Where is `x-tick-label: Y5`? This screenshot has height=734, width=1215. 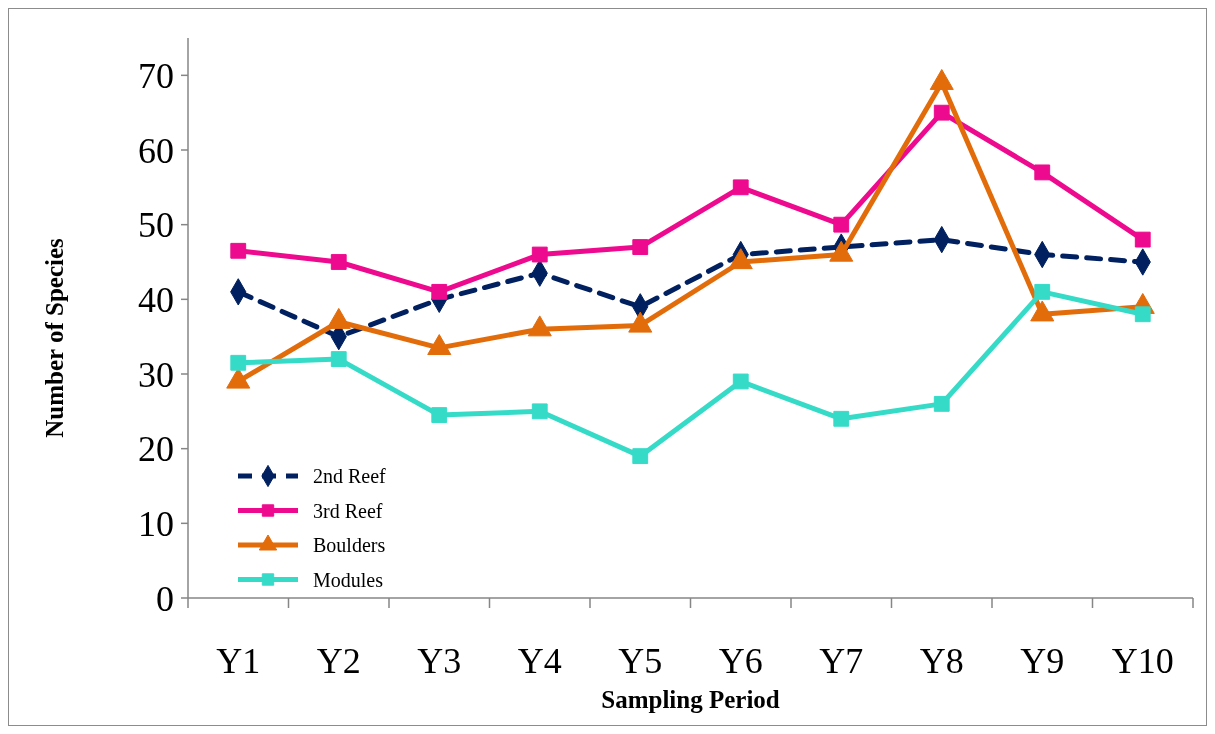
x-tick-label: Y5 is located at coordinates (640, 661).